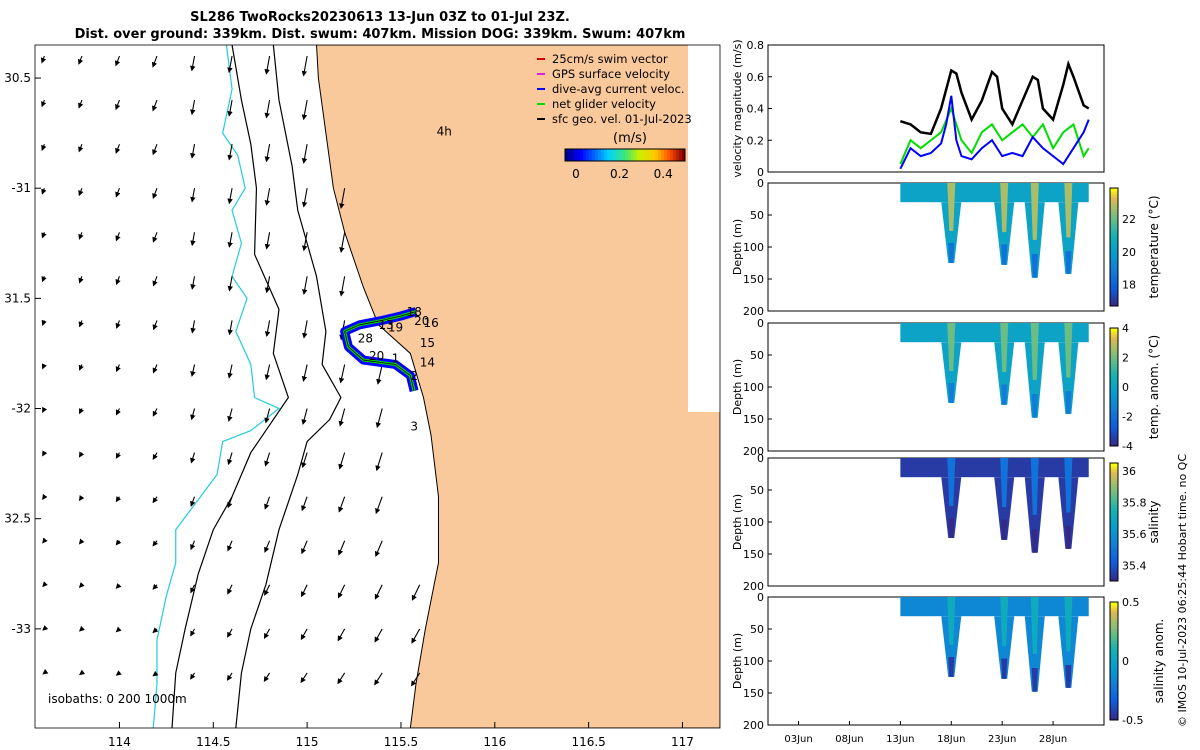 The width and height of the screenshot is (1200, 750). What do you see at coordinates (17, 78) in the screenshot?
I see `map-y-tick-label: 30.5` at bounding box center [17, 78].